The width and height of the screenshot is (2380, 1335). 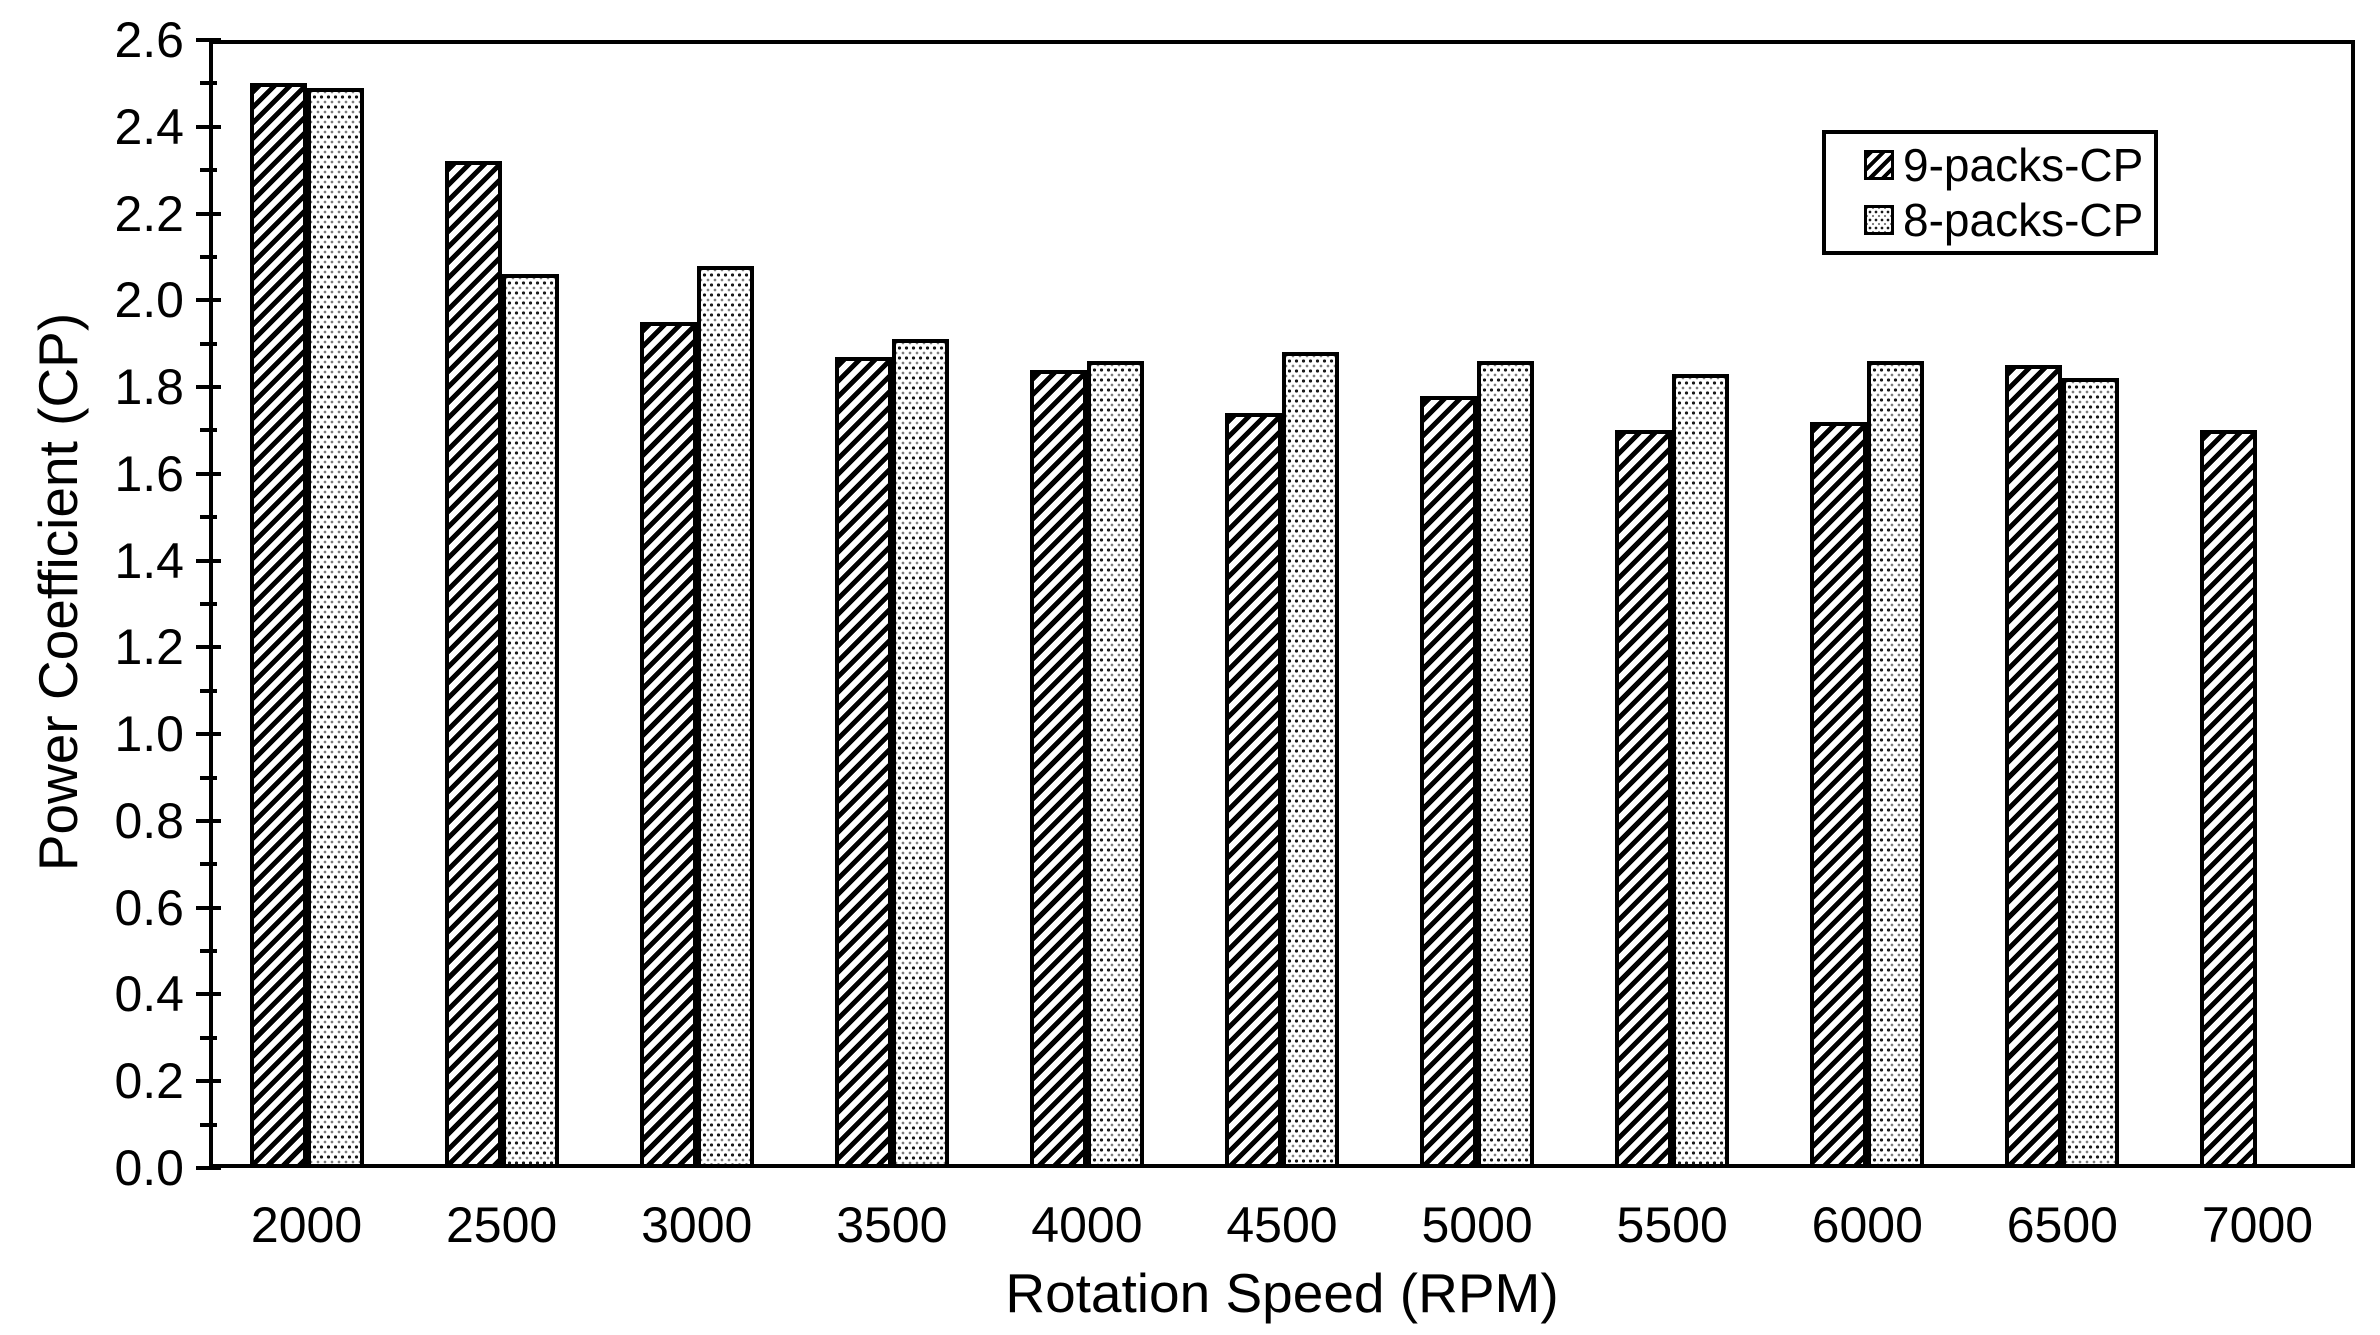 What do you see at coordinates (1477, 1225) in the screenshot?
I see `x-tick-label: 5000` at bounding box center [1477, 1225].